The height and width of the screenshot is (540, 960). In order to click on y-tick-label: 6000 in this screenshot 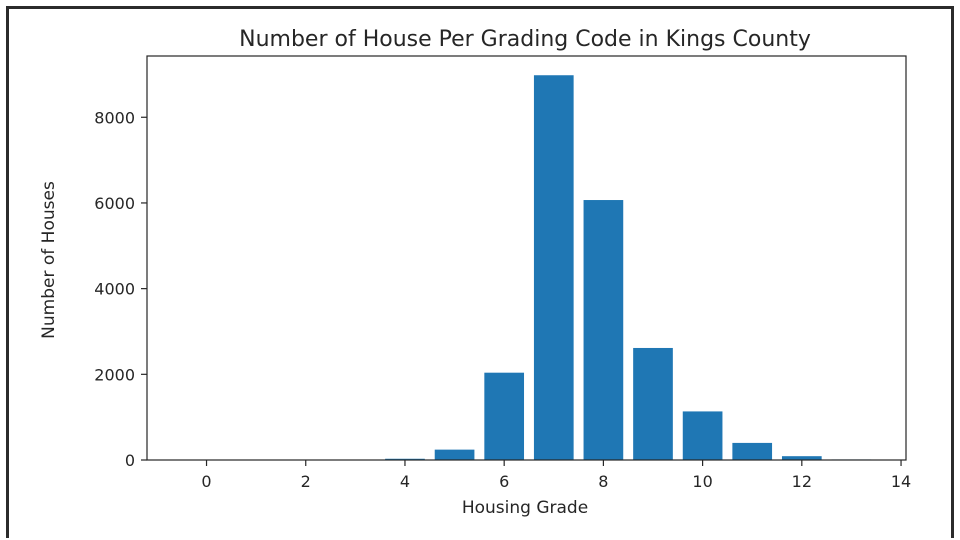, I will do `click(114, 203)`.